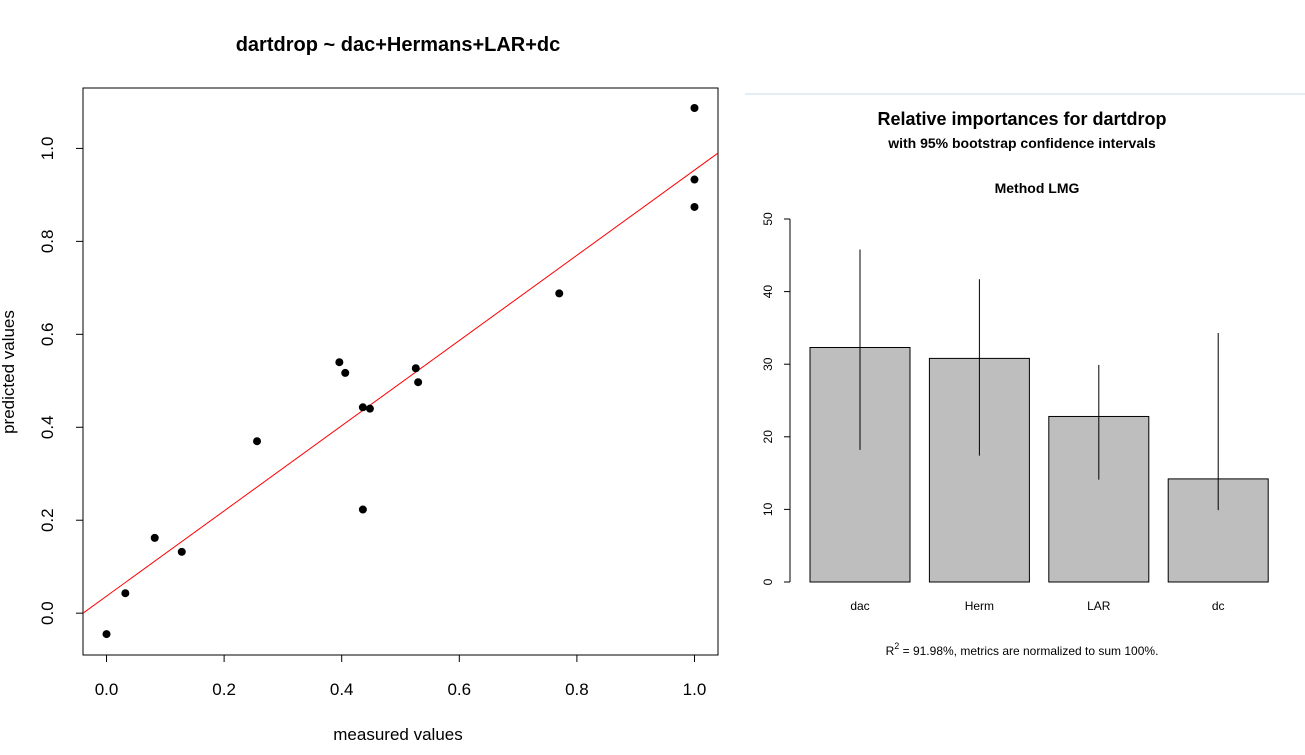 This screenshot has height=755, width=1305. Describe the element at coordinates (342, 689) in the screenshot. I see `x-tick-label-2: 0.4` at that location.